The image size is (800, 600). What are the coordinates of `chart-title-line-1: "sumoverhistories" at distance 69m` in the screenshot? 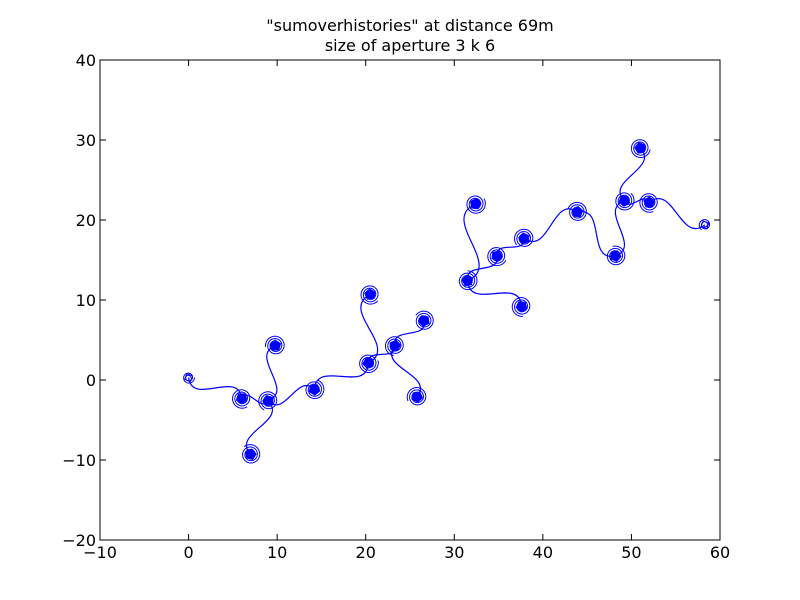 It's located at (409, 25).